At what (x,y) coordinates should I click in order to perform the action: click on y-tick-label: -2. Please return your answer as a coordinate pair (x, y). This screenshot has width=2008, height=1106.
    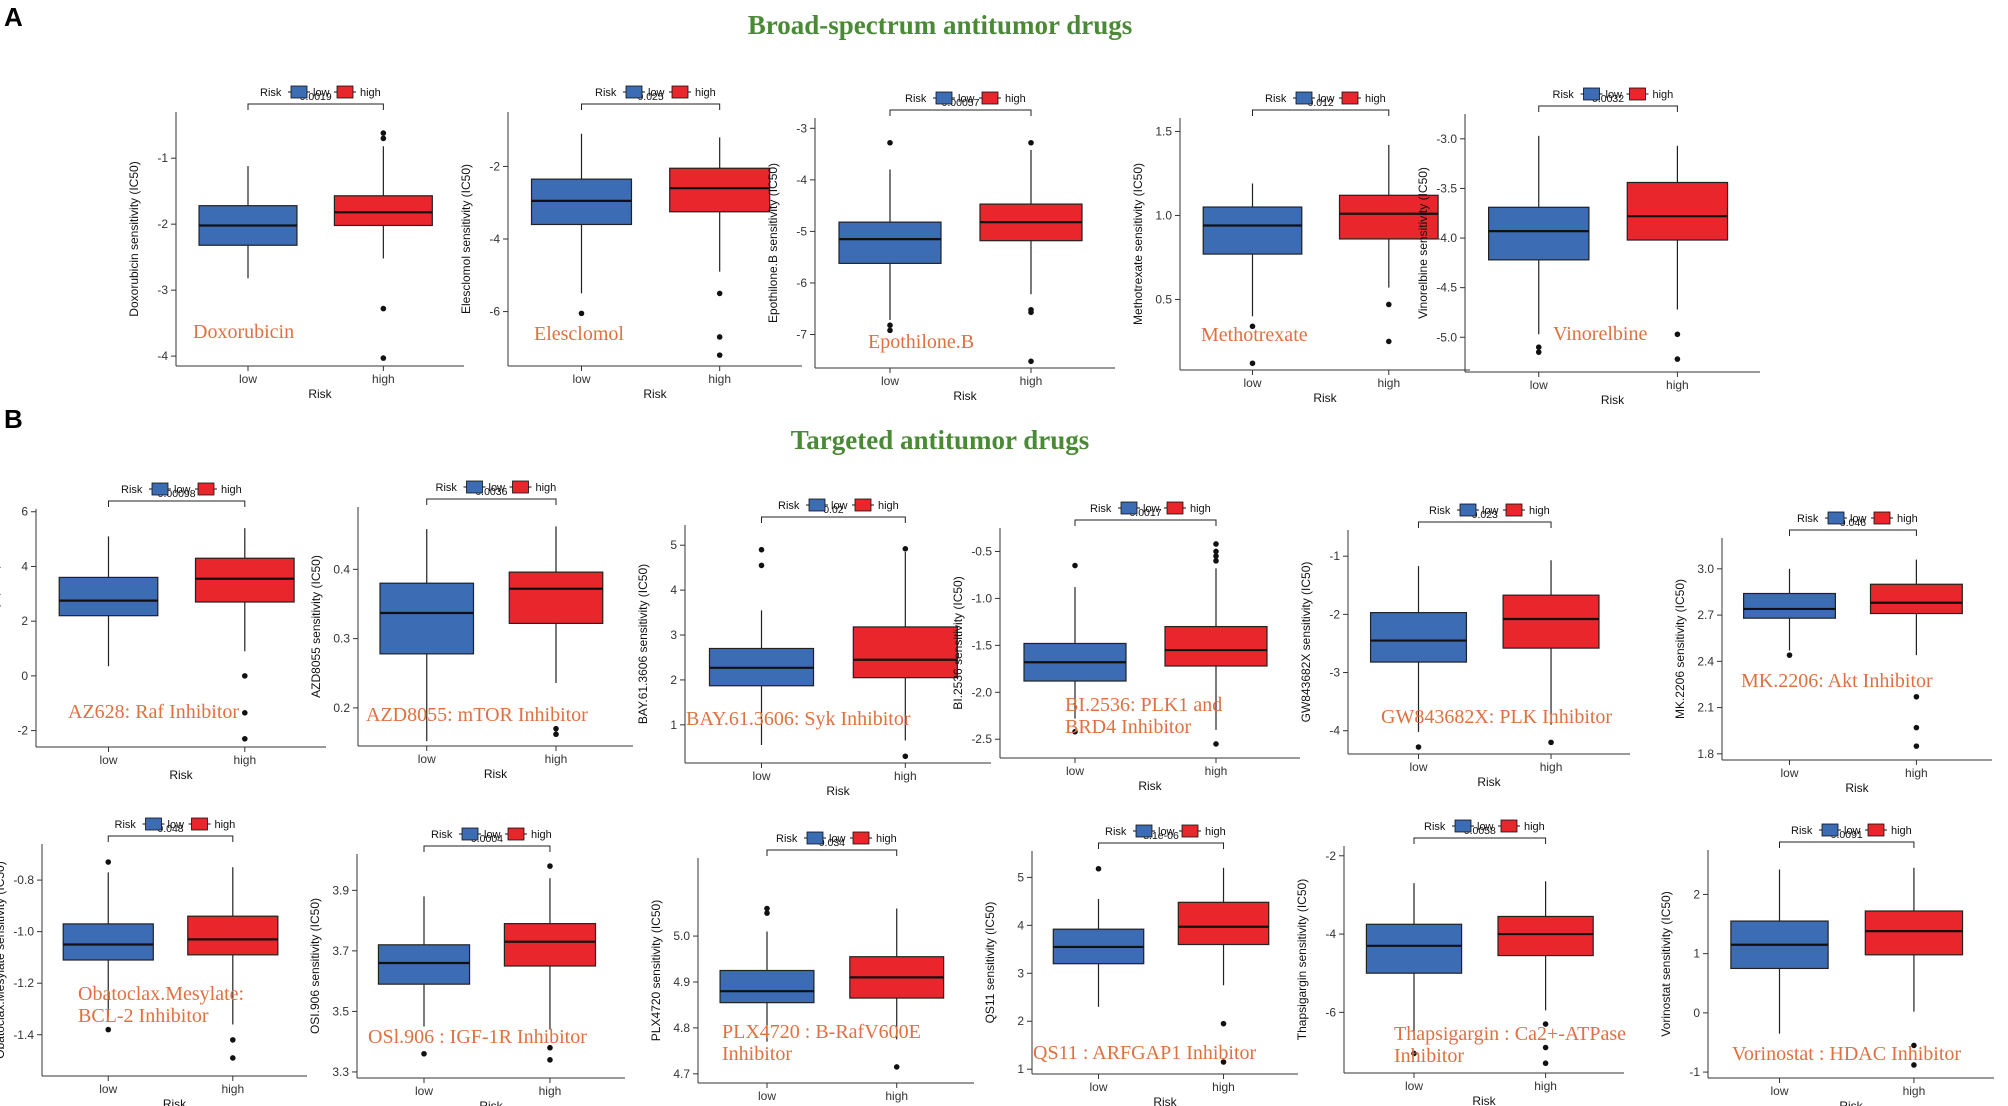
    Looking at the image, I should click on (1334, 614).